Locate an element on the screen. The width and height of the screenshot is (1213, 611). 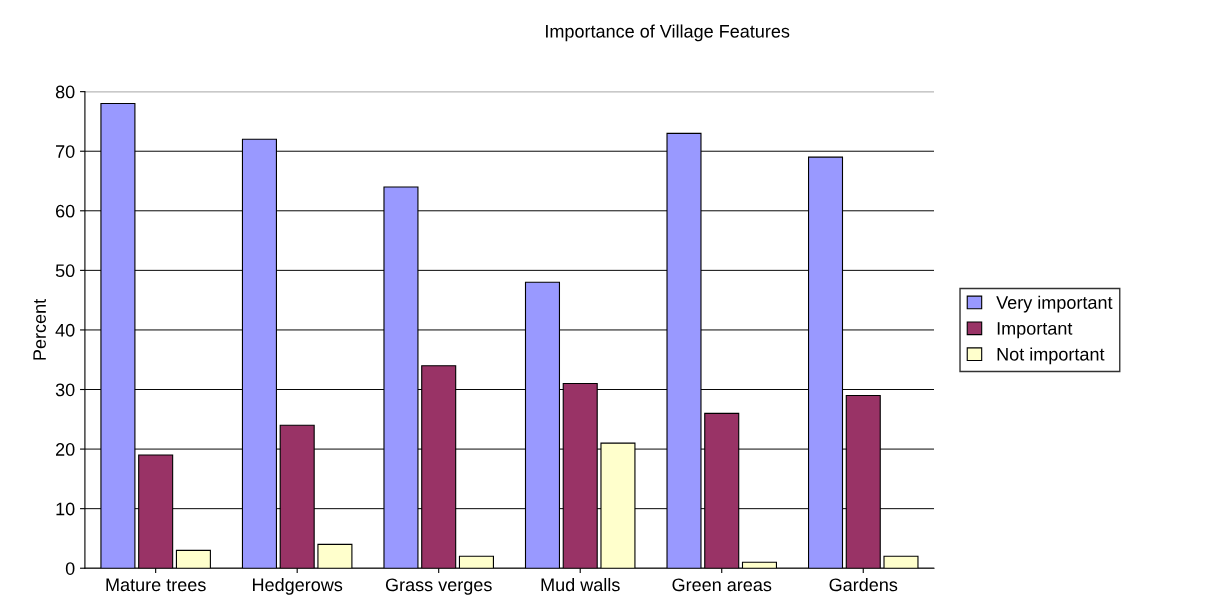
legend-label: Very important is located at coordinates (1054, 304).